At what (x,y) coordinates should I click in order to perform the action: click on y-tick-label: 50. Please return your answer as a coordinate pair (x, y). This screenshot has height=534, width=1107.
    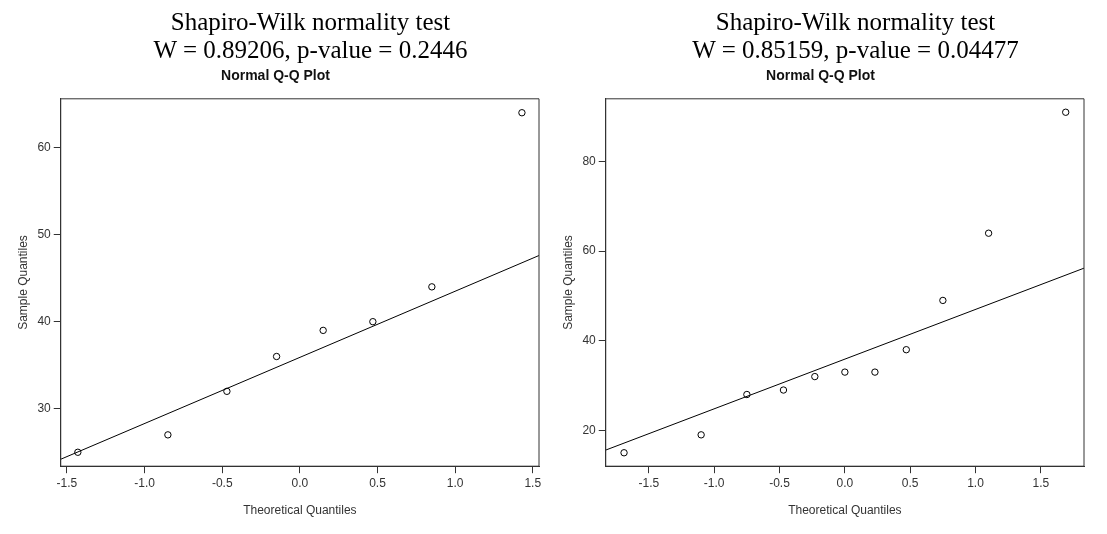
    Looking at the image, I should click on (44, 233).